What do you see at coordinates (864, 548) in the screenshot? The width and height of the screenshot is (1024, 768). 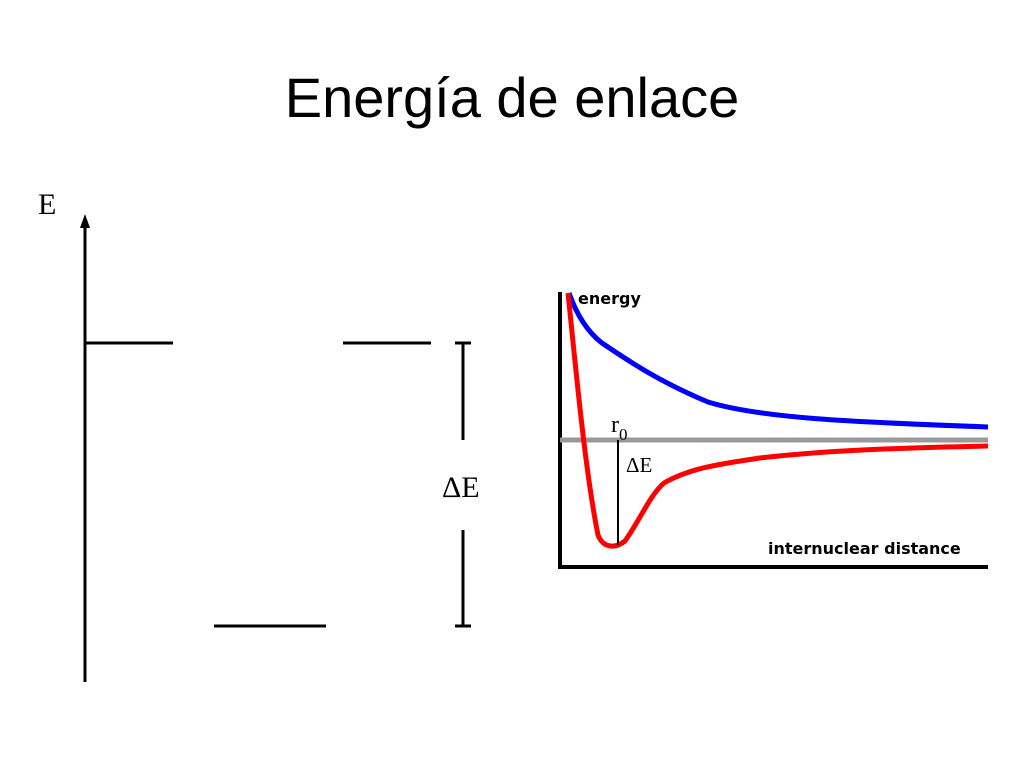 I see `plot-x-axis-label: internuclear distance` at bounding box center [864, 548].